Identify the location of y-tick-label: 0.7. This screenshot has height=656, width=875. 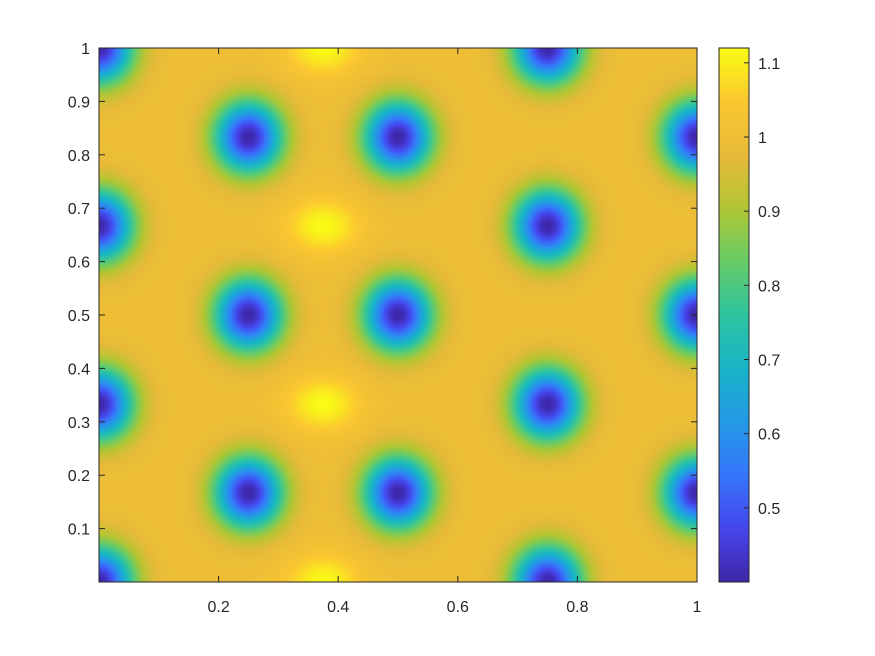
(79, 209).